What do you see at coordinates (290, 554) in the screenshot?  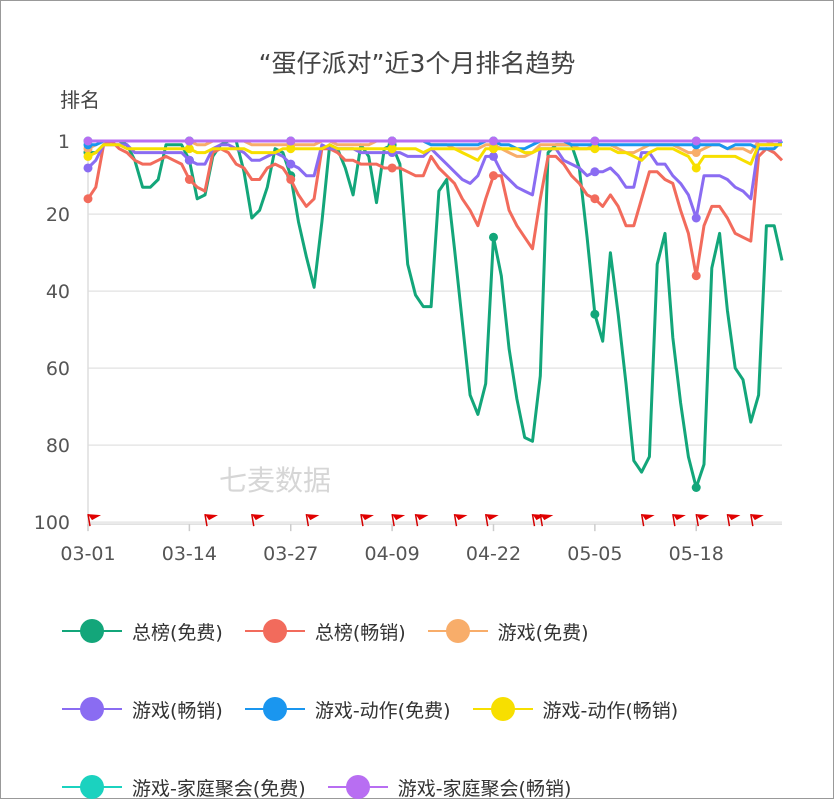 I see `x-tick-label: 03-27` at bounding box center [290, 554].